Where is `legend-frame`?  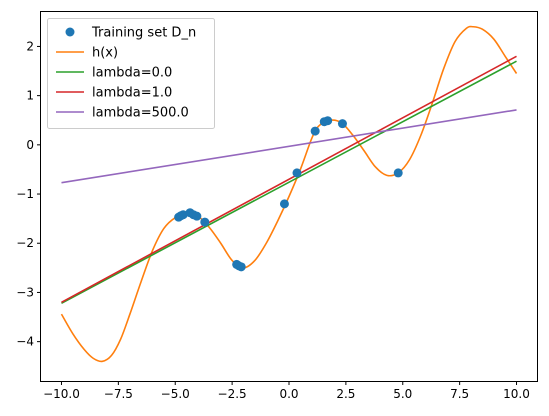
legend-frame is located at coordinates (131, 73).